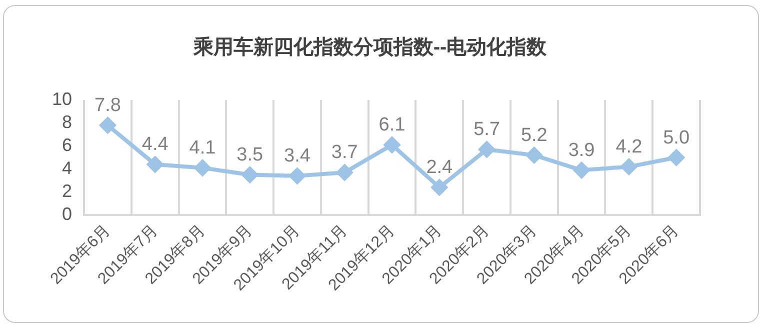 This screenshot has width=764, height=329. I want to click on data-label: 6.1, so click(392, 125).